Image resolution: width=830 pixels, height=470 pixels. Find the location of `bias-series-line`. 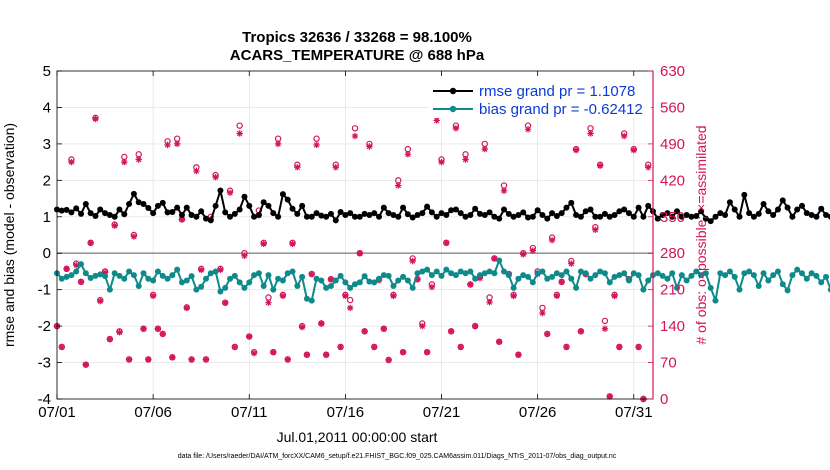

bias-series-line is located at coordinates (443, 280).